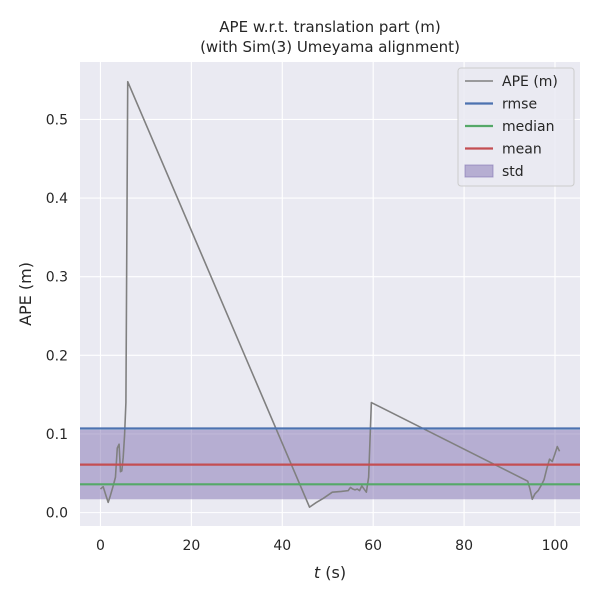 The image size is (600, 600). I want to click on legend-ape-label: APE (m), so click(530, 82).